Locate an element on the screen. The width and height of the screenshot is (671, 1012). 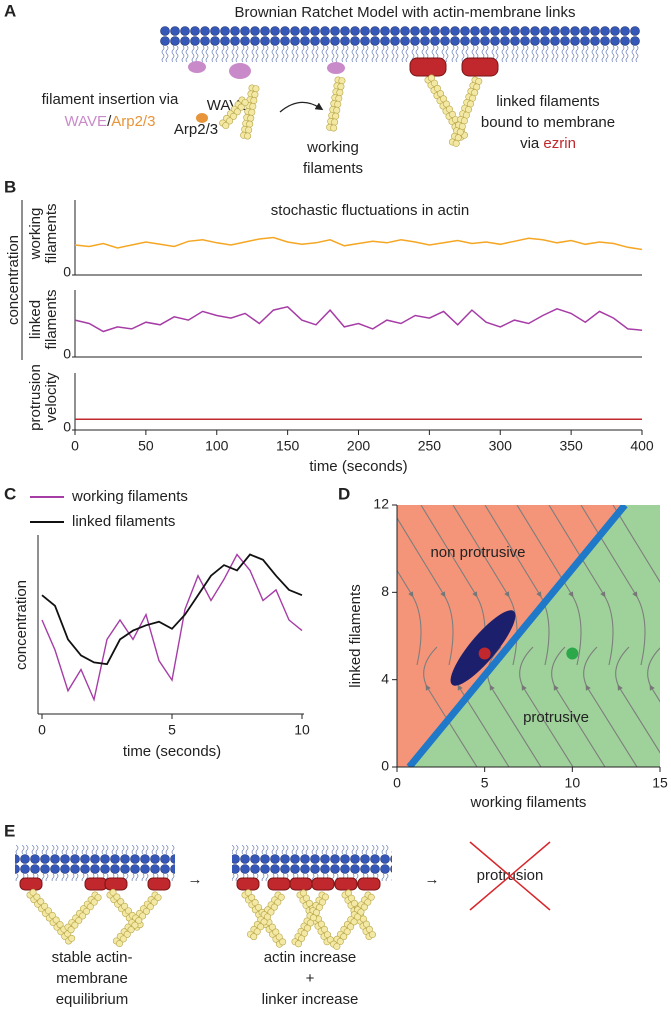
arp-icon is located at coordinates (202, 118).